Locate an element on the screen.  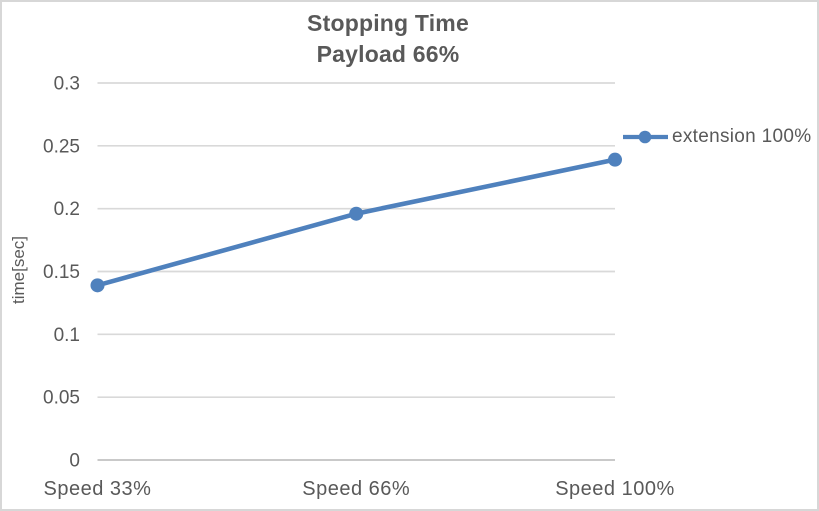
x-category-label: Speed 100% is located at coordinates (615, 489).